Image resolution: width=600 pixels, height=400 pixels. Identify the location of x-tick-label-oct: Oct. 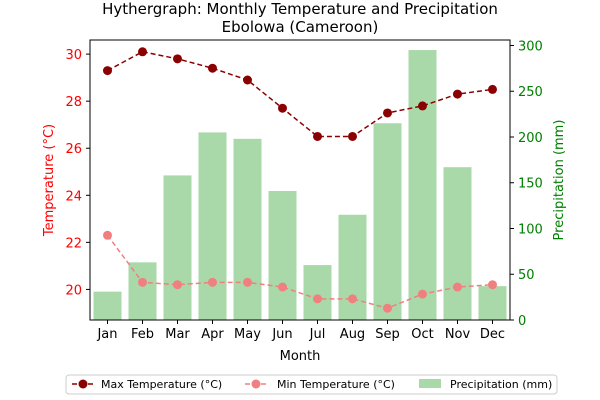
(422, 334).